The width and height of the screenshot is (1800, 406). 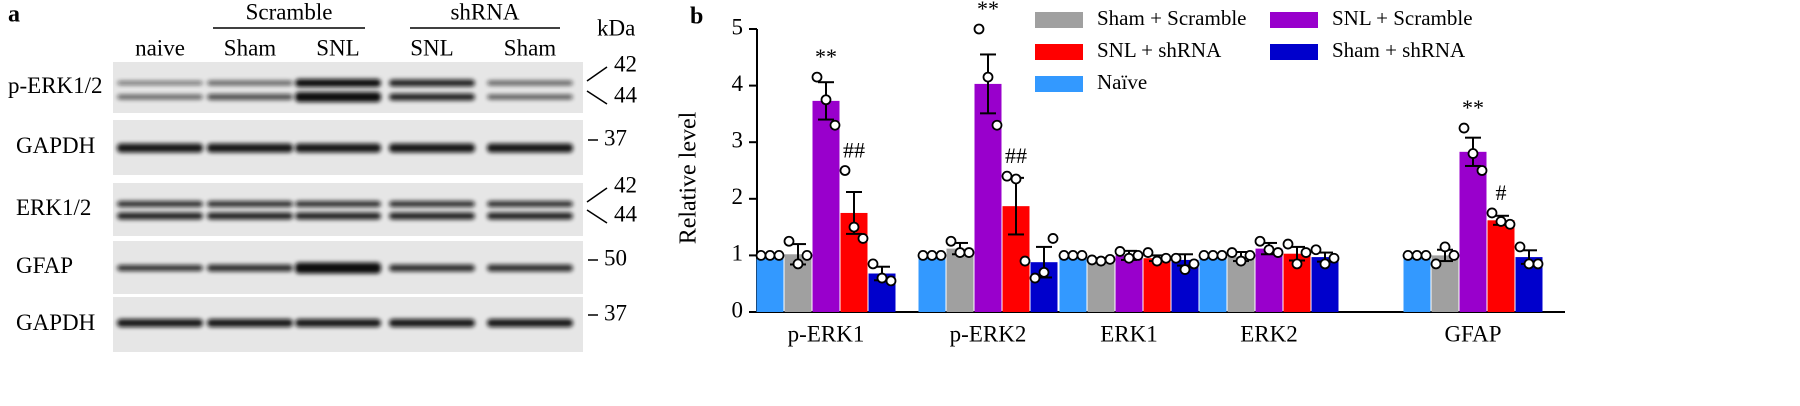 I want to click on y-tick-label: 3, so click(x=738, y=139).